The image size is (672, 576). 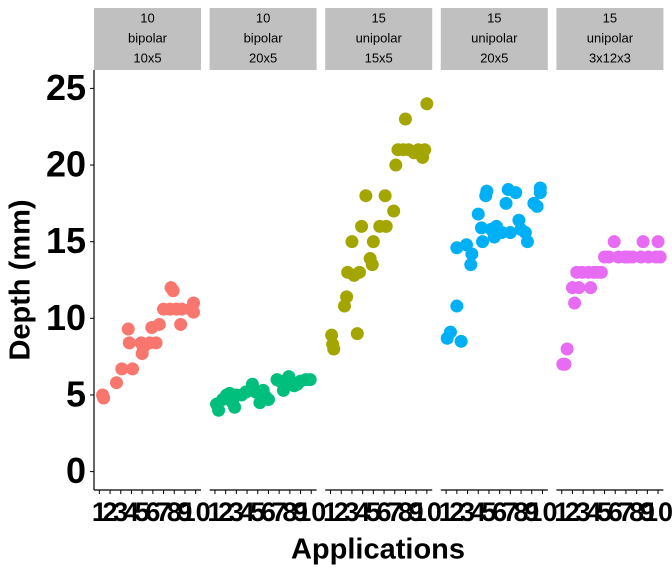 I want to click on y-tick-label: 5, so click(x=76, y=393).